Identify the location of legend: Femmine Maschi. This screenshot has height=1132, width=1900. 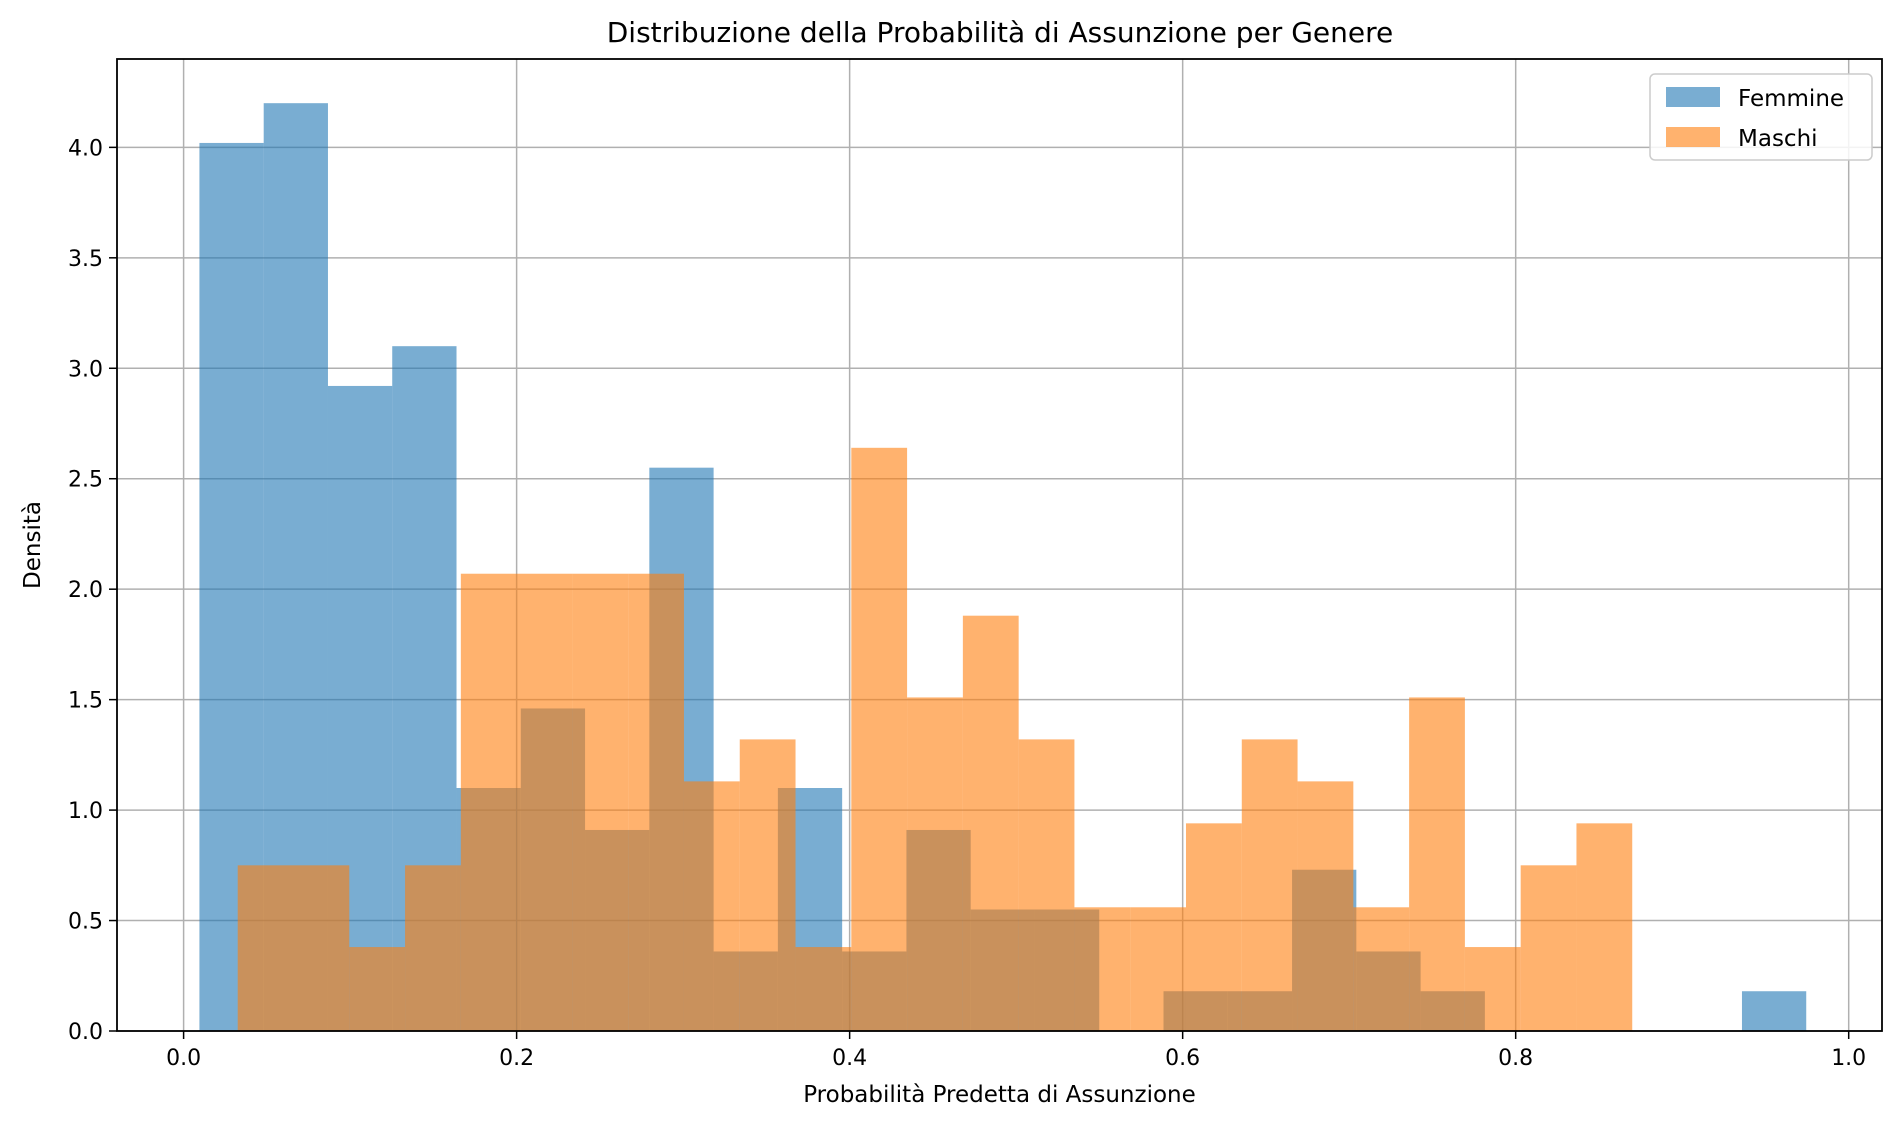
(1761, 117).